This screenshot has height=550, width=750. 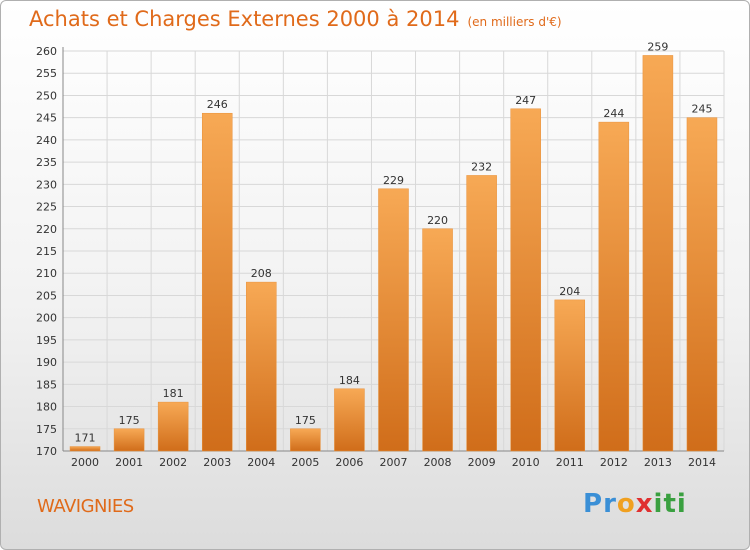 I want to click on value-label-2006: 184, so click(x=349, y=380).